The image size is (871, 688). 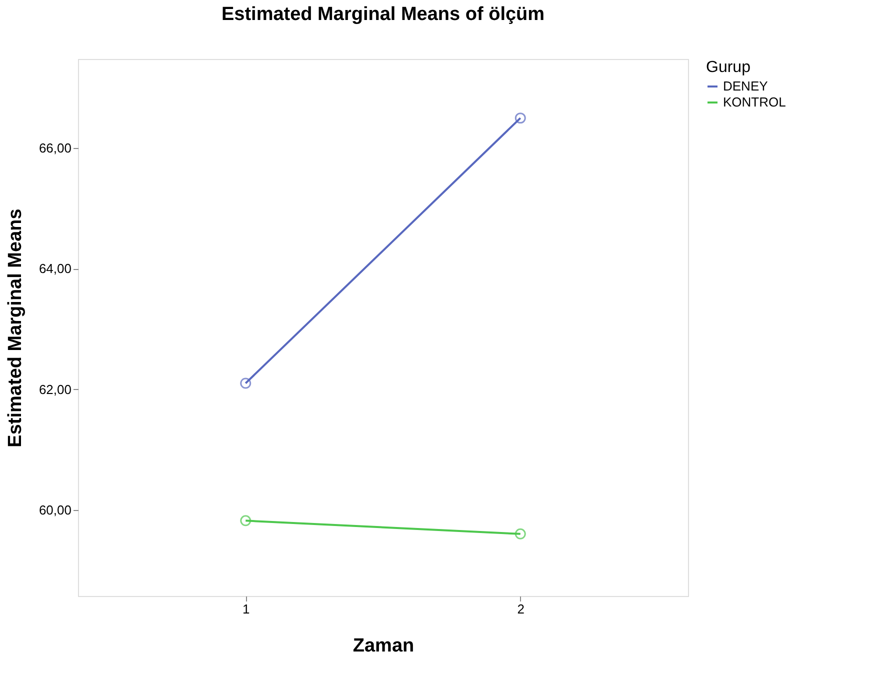 I want to click on legend-title: Gurup, so click(x=728, y=67).